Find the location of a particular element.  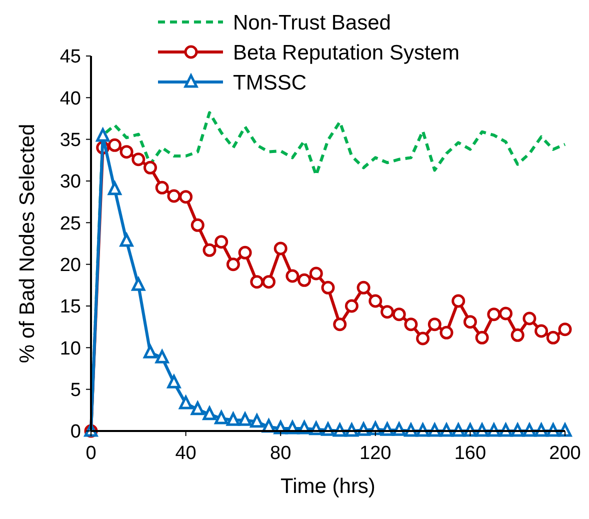

x-axis-title: Time (hrs) is located at coordinates (328, 486).